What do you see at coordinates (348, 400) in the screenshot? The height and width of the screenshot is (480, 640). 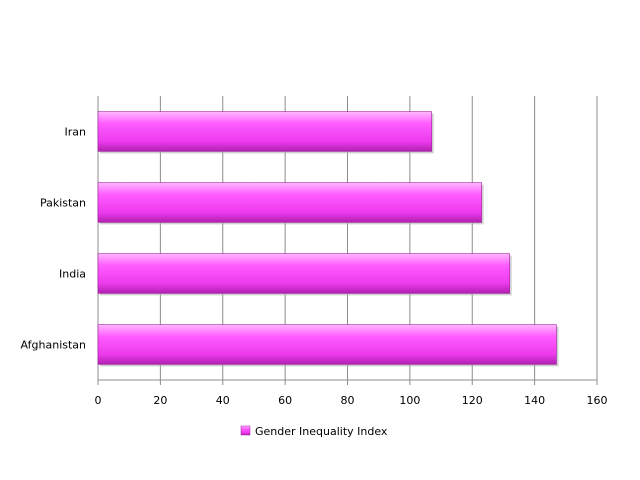 I see `x-tick-label: 80` at bounding box center [348, 400].